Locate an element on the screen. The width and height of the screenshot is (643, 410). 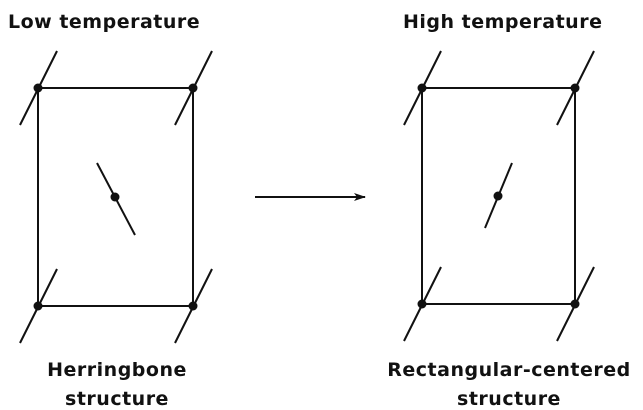
left-title: Low temperature is located at coordinates (104, 22).